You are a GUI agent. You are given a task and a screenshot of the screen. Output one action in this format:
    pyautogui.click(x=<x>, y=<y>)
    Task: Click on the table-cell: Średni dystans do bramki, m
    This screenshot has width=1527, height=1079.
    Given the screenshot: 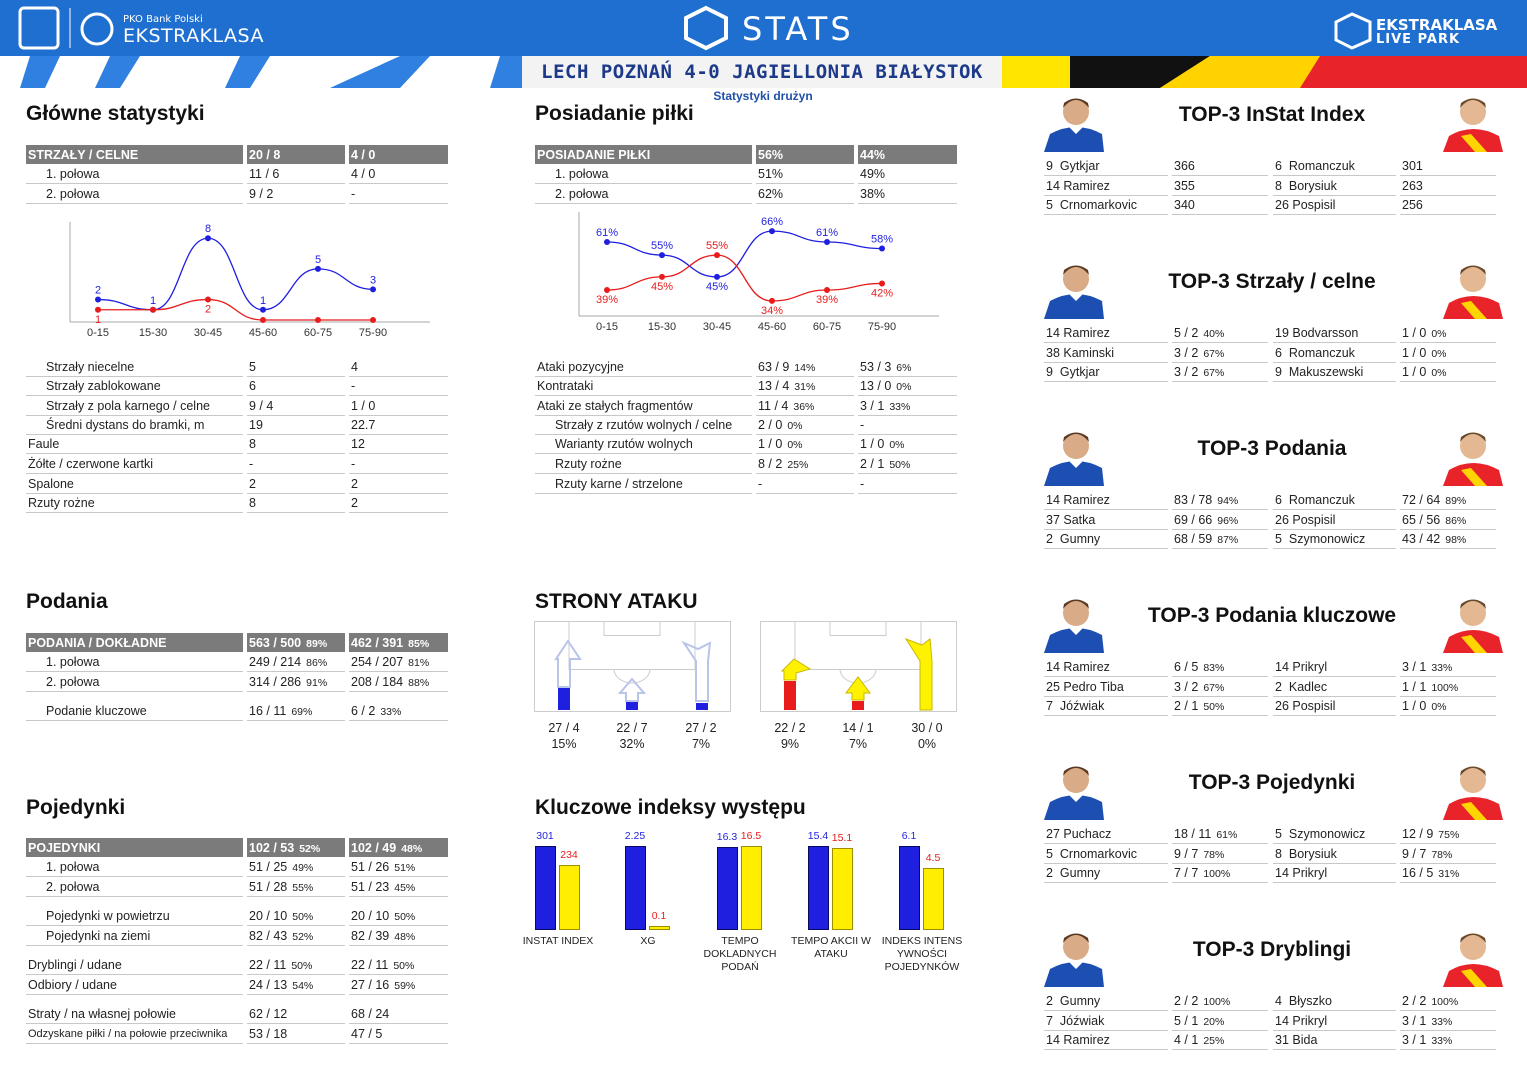 What is the action you would take?
    pyautogui.click(x=134, y=425)
    